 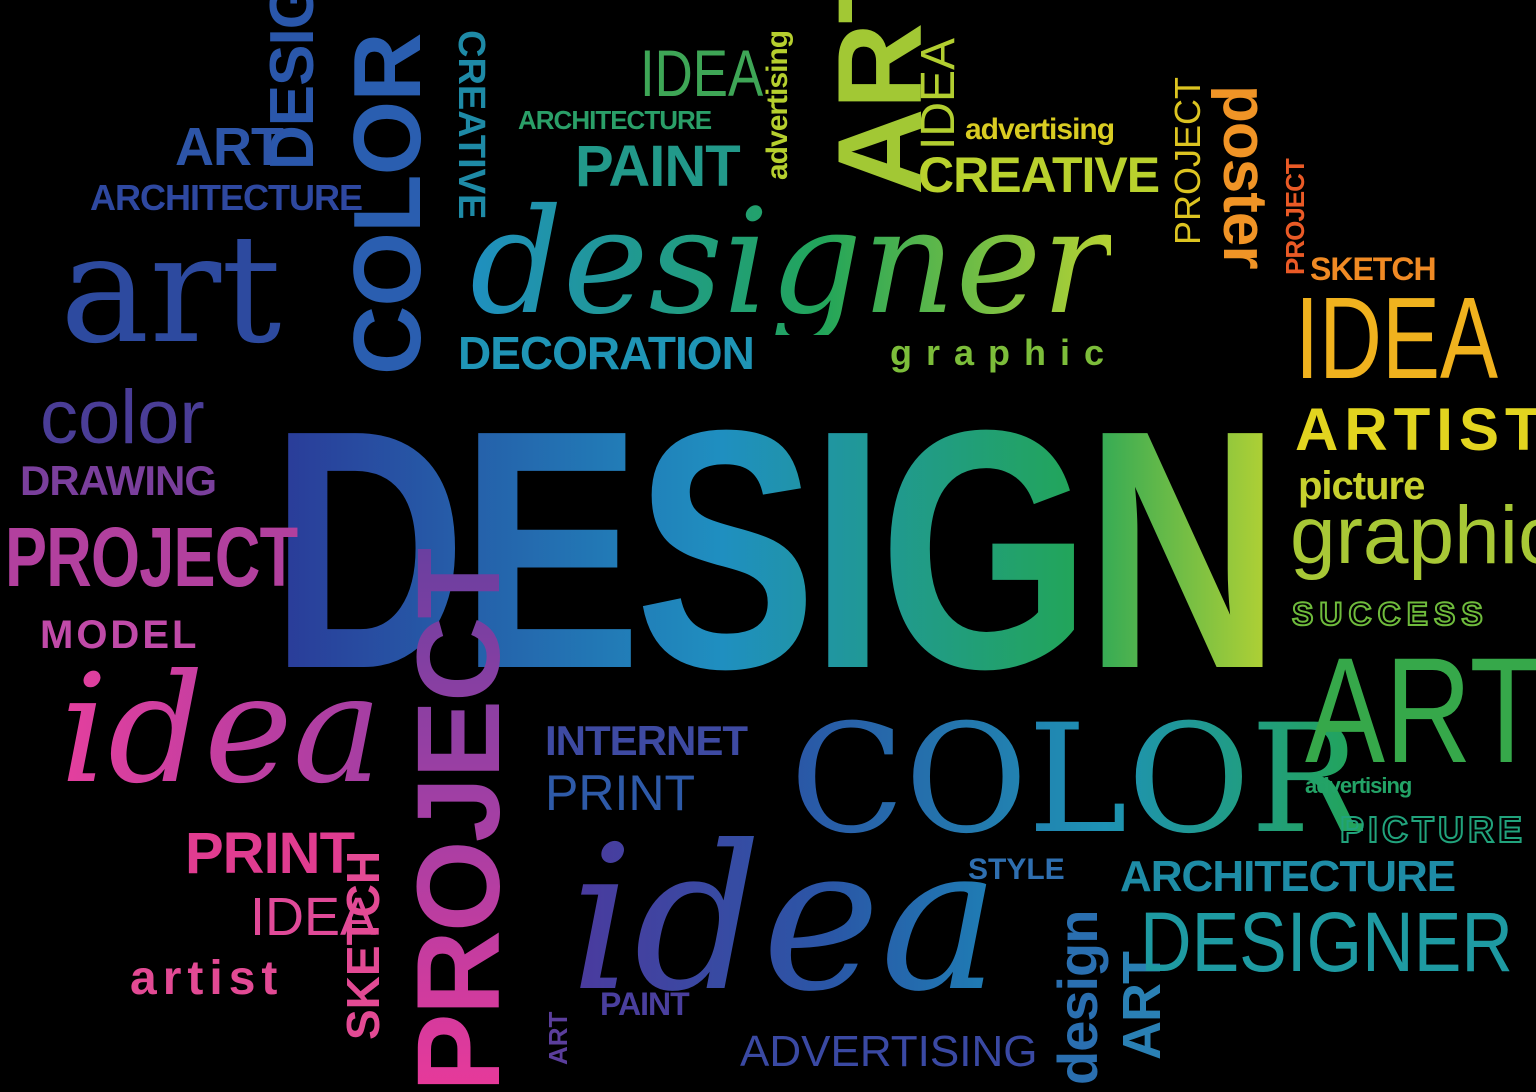 What do you see at coordinates (1004, 352) in the screenshot?
I see `word-graphic-spaced: graphic` at bounding box center [1004, 352].